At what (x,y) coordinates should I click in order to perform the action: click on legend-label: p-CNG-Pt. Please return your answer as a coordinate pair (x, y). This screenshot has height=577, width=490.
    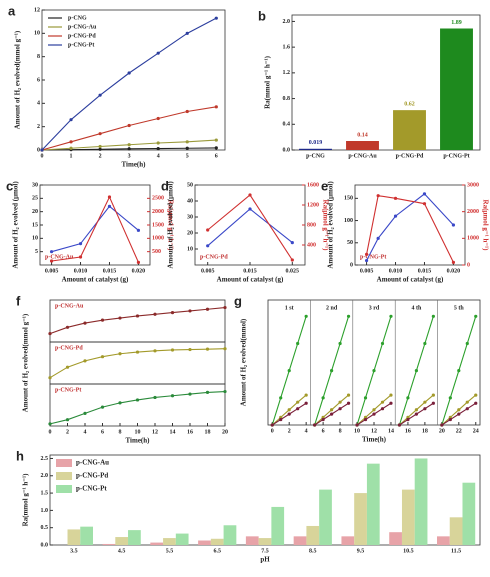
    Looking at the image, I should click on (91, 489).